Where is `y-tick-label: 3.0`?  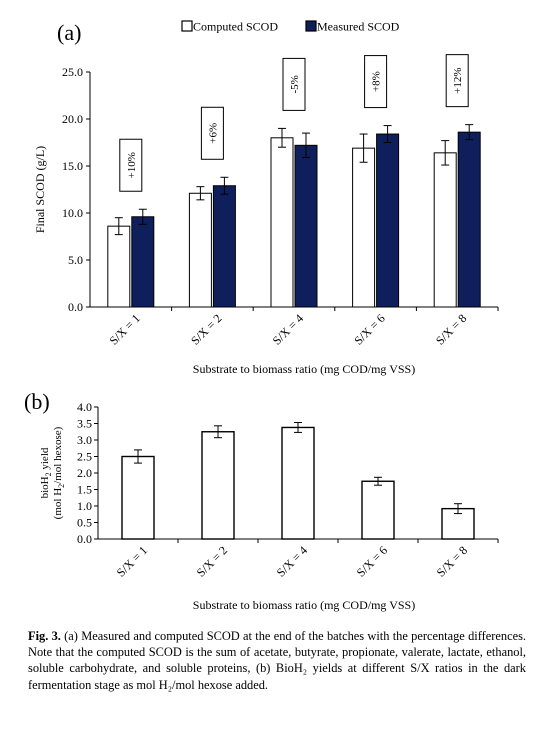 y-tick-label: 3.0 is located at coordinates (84, 440).